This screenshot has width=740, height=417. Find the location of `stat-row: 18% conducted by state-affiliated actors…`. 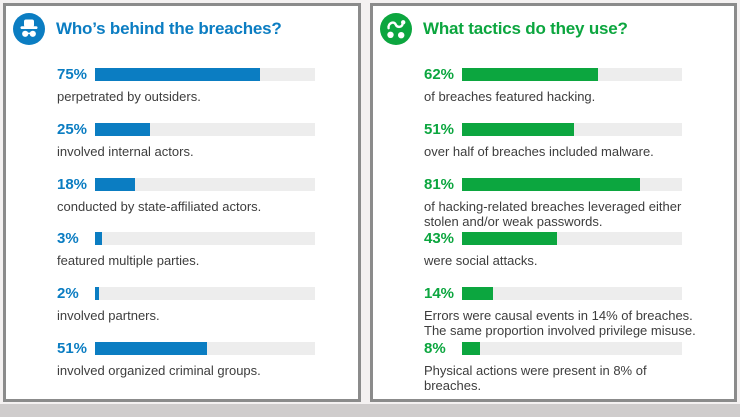

stat-row: 18% conducted by state-affiliated actors… is located at coordinates (208, 195).